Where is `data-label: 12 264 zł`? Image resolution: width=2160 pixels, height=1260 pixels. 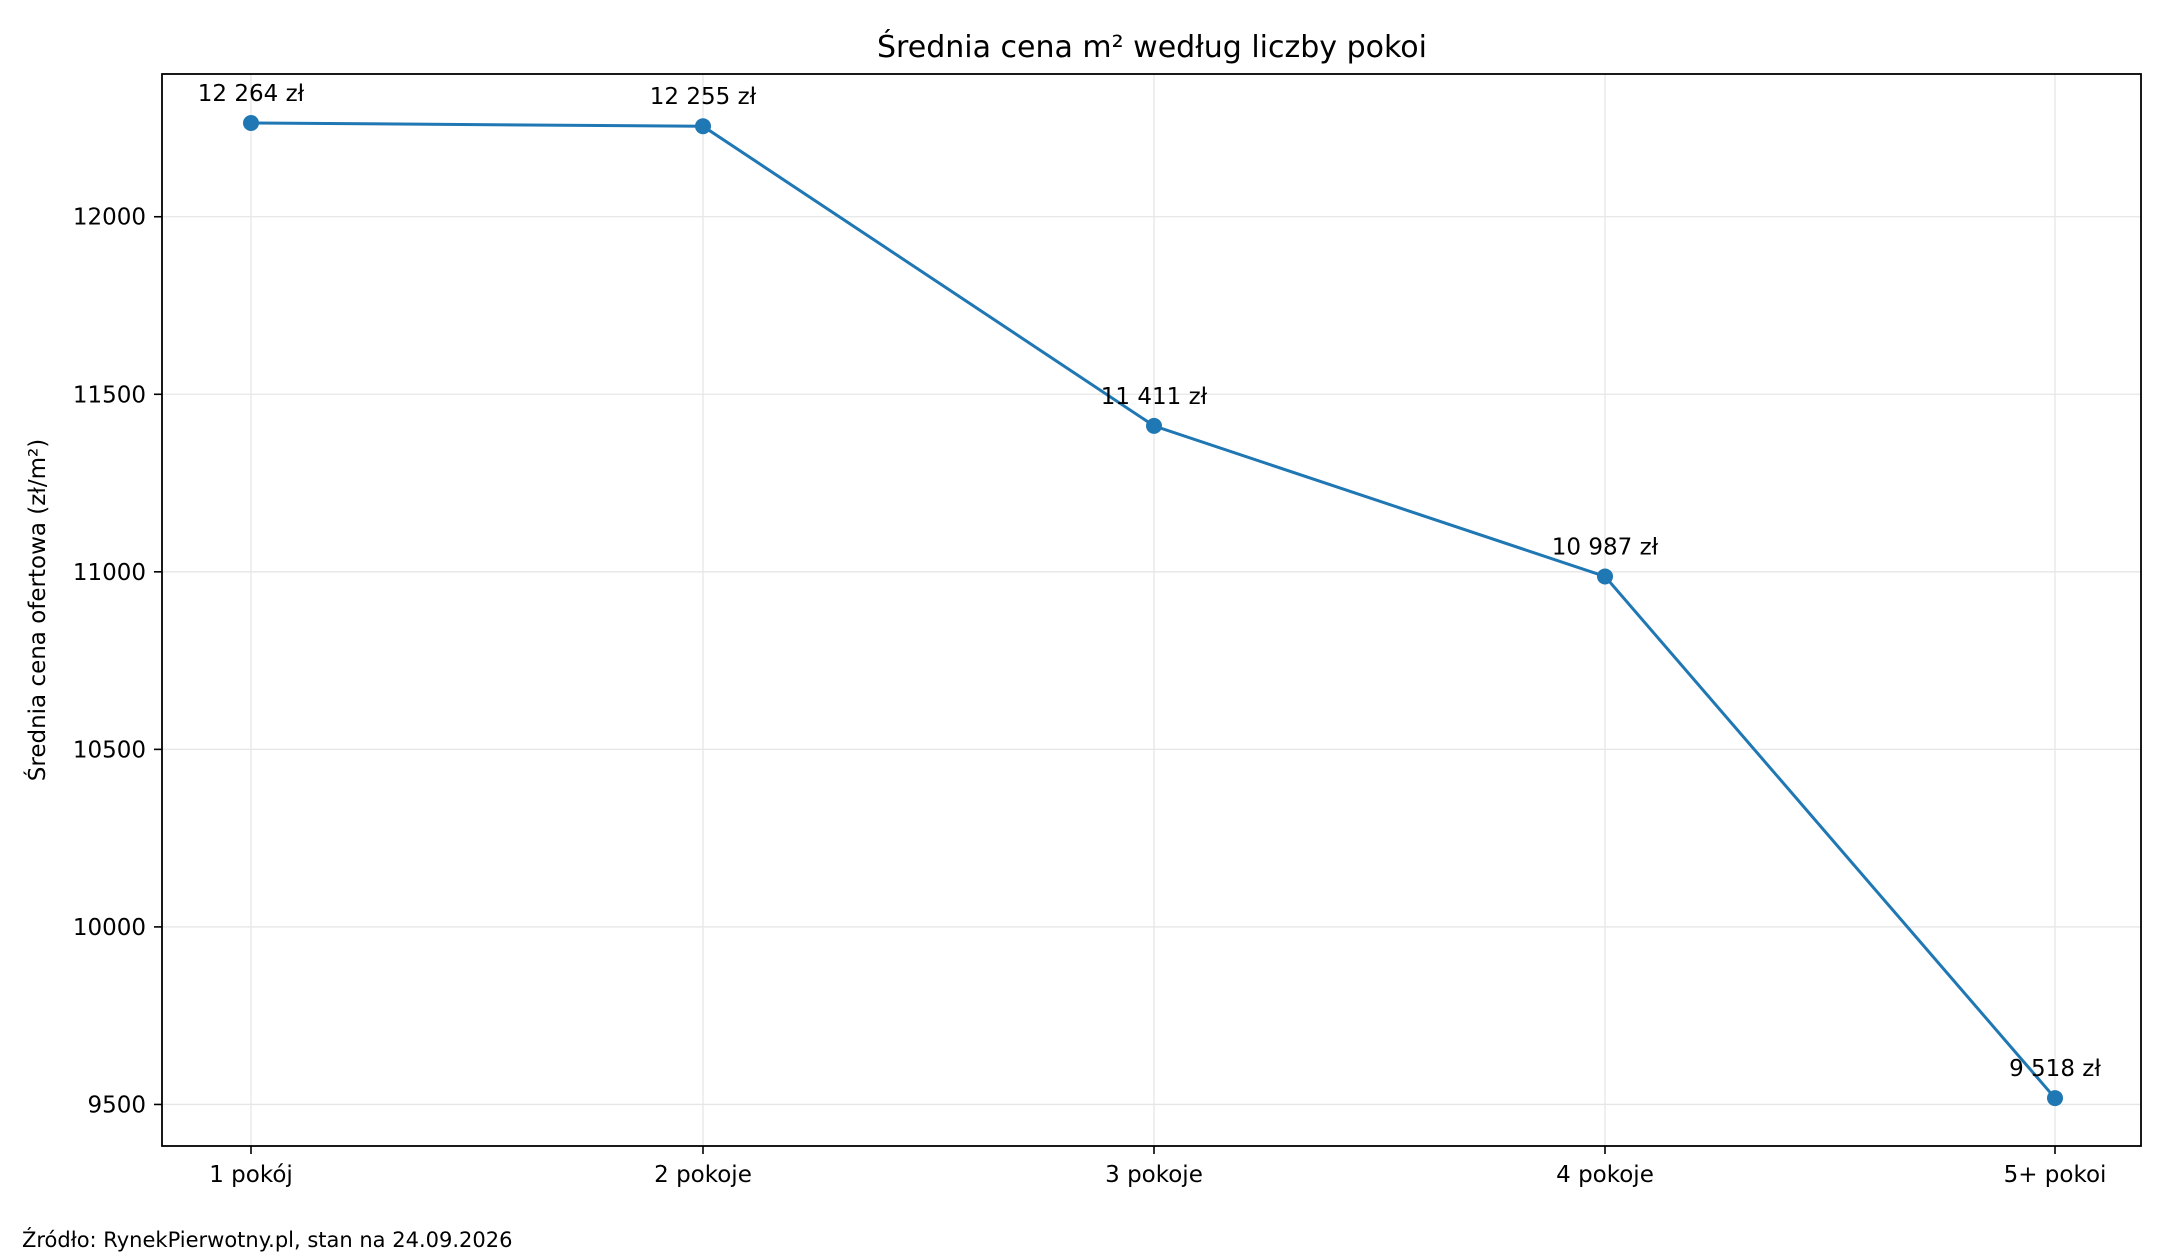 data-label: 12 264 zł is located at coordinates (251, 94).